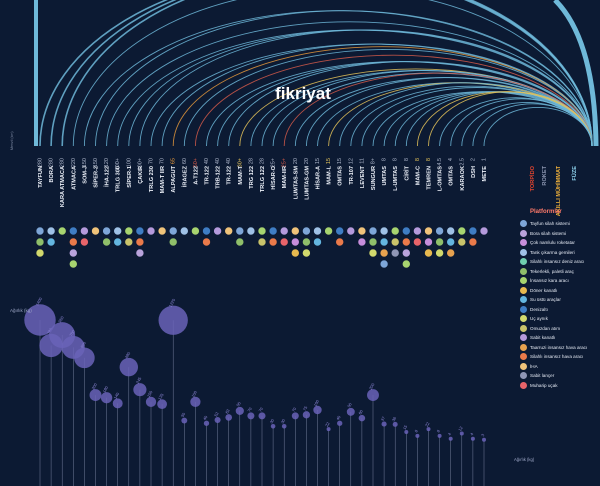  Describe the element at coordinates (273, 177) in the screenshot. I see `missile-name: HİSAR-O` at that location.